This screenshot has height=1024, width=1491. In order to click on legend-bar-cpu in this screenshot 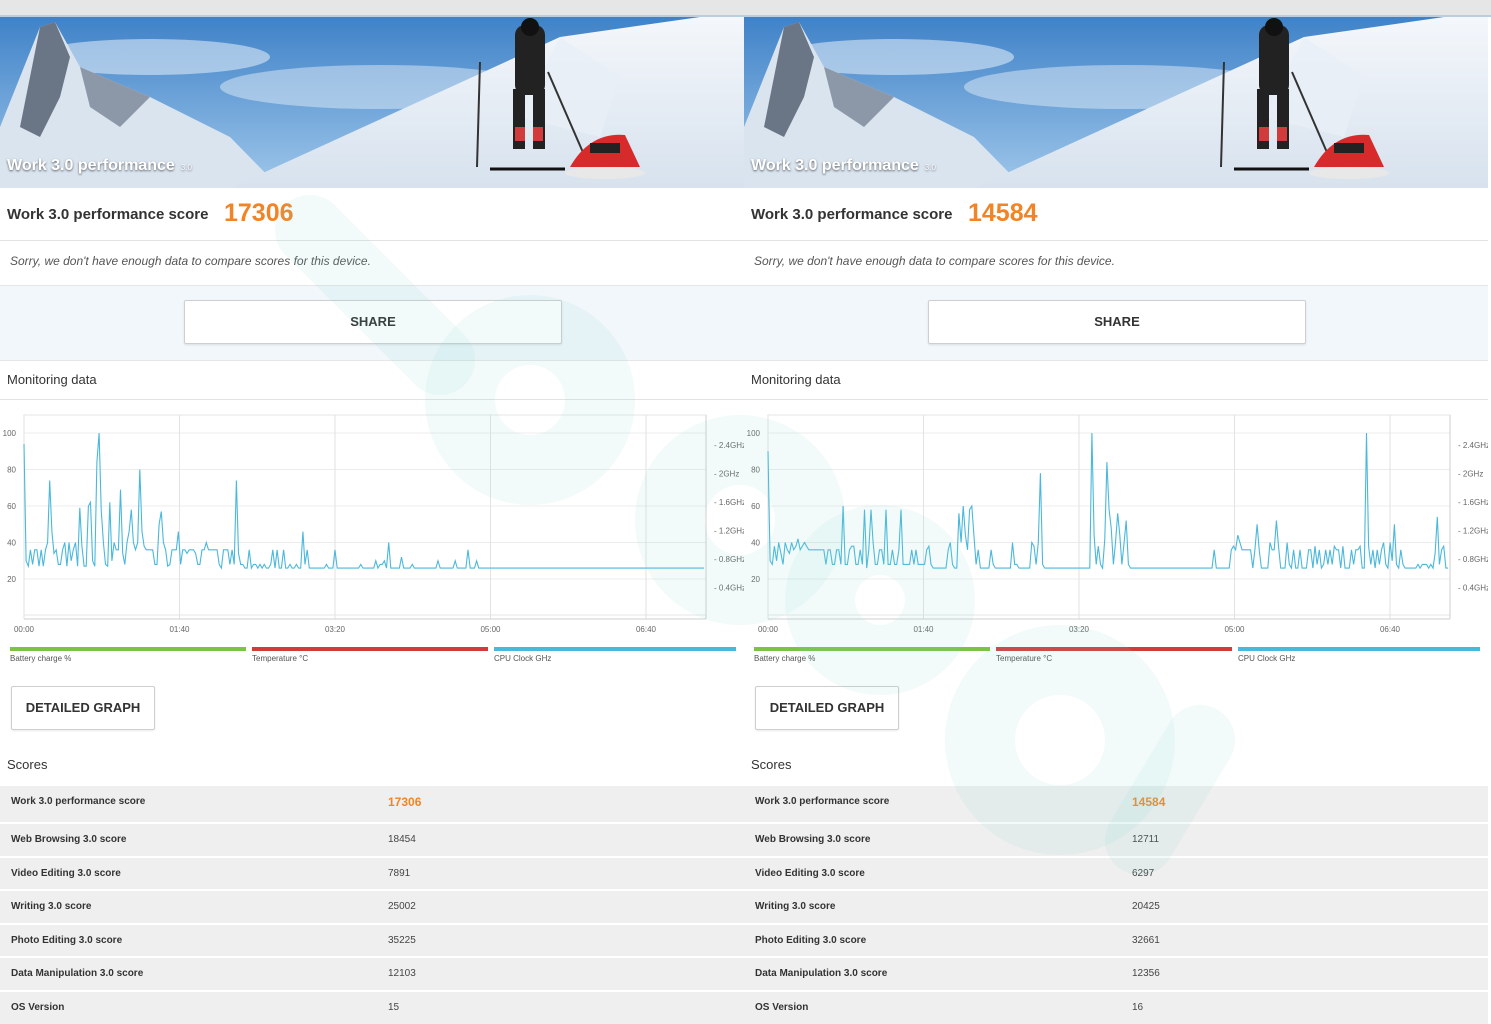, I will do `click(1359, 649)`.